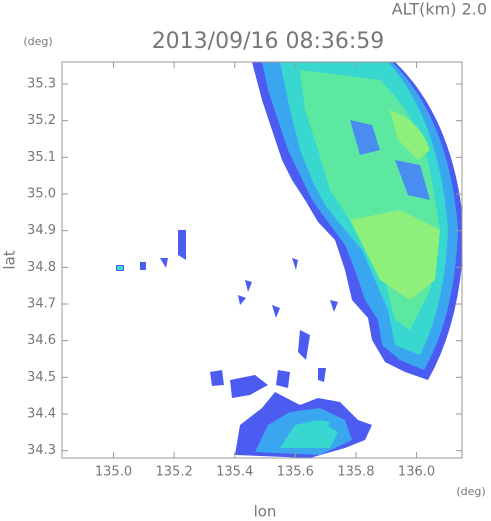 Image resolution: width=491 pixels, height=521 pixels. Describe the element at coordinates (37, 41) in the screenshot. I see `y-unit: (deg)` at that location.